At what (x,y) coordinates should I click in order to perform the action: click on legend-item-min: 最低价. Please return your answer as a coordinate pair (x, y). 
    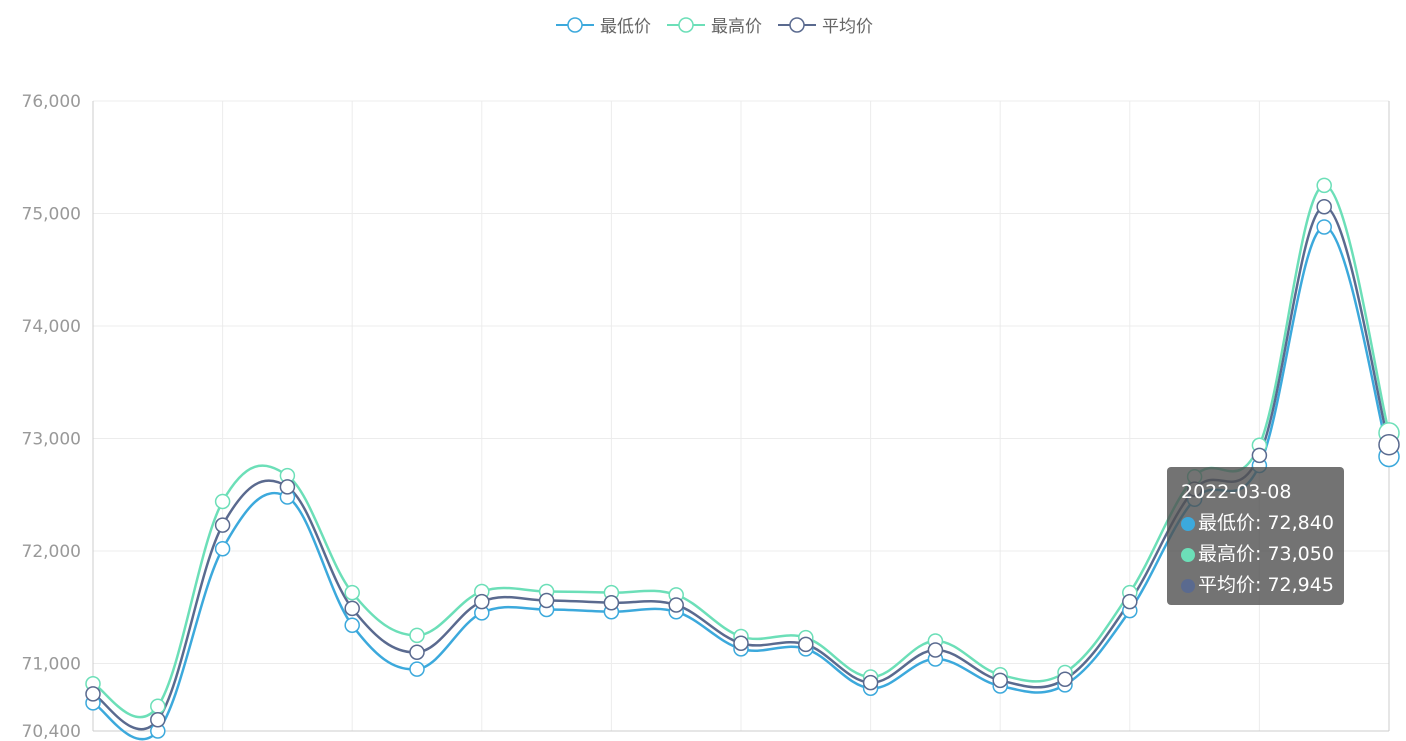
    Looking at the image, I should click on (603, 24).